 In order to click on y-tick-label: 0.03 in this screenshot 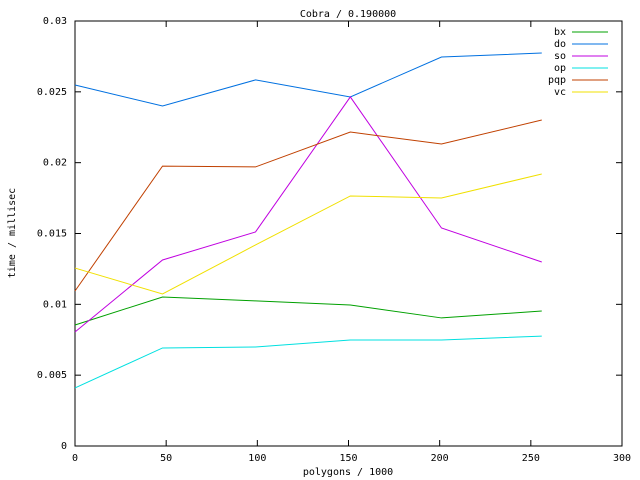, I will do `click(55, 21)`.